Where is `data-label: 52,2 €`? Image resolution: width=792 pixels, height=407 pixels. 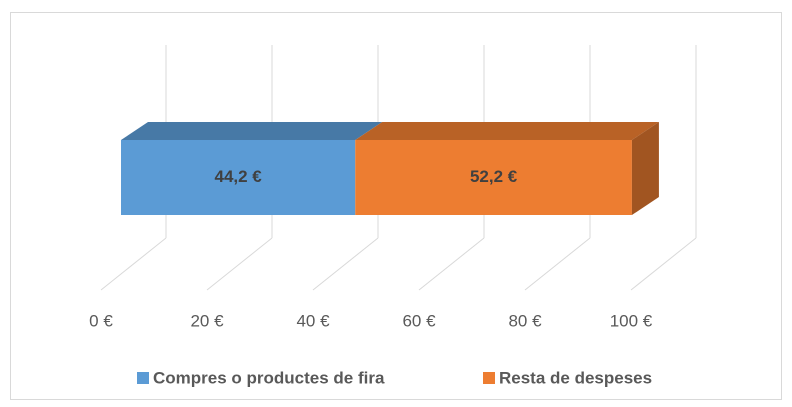 data-label: 52,2 € is located at coordinates (494, 176).